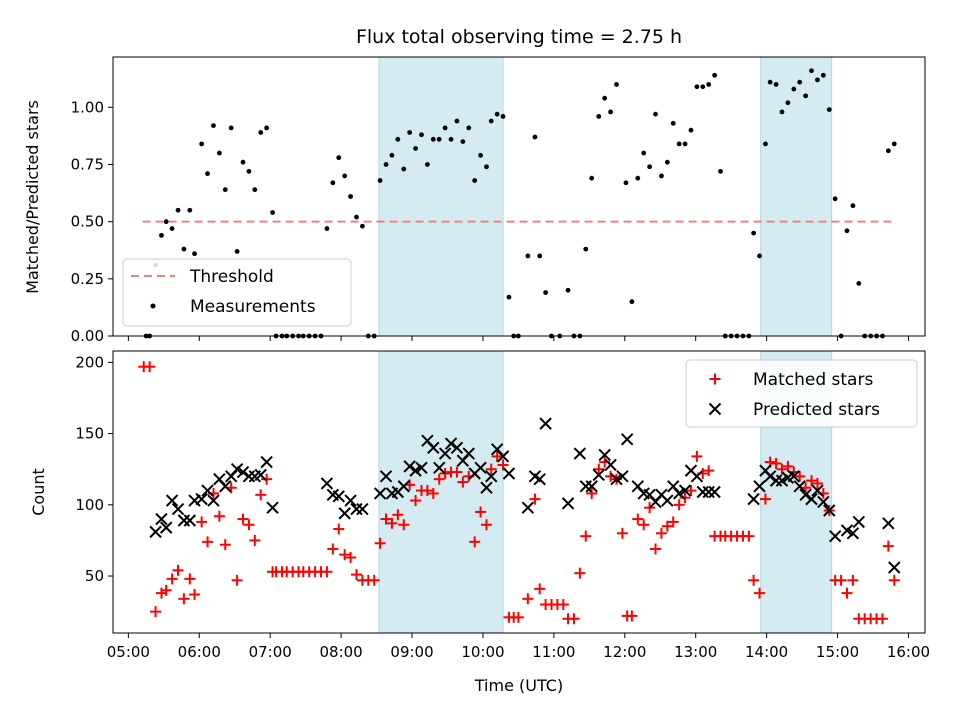 The width and height of the screenshot is (960, 720). Describe the element at coordinates (695, 652) in the screenshot. I see `x-tick-label: 13:00` at that location.